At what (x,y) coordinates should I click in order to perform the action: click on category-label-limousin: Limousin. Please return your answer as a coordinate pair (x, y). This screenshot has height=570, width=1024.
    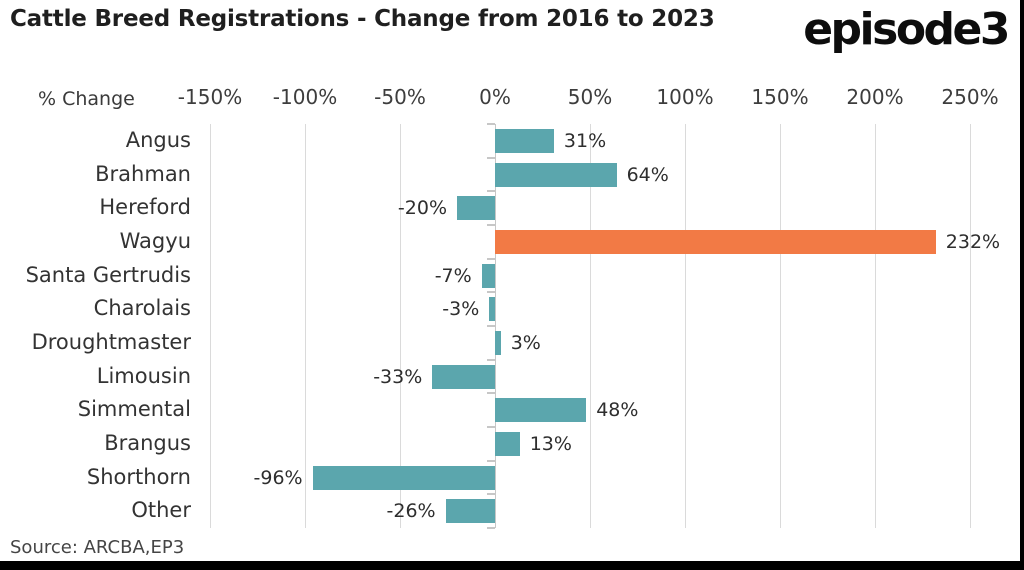
    Looking at the image, I should click on (143, 375).